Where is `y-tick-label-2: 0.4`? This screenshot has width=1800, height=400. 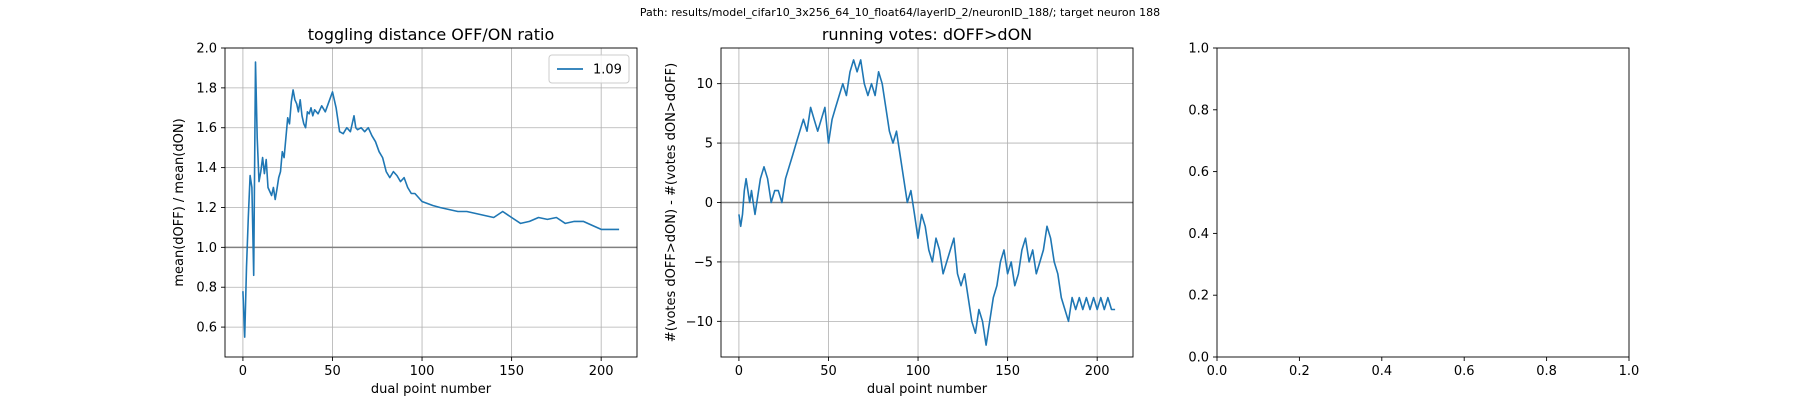
y-tick-label-2: 0.4 is located at coordinates (1198, 234).